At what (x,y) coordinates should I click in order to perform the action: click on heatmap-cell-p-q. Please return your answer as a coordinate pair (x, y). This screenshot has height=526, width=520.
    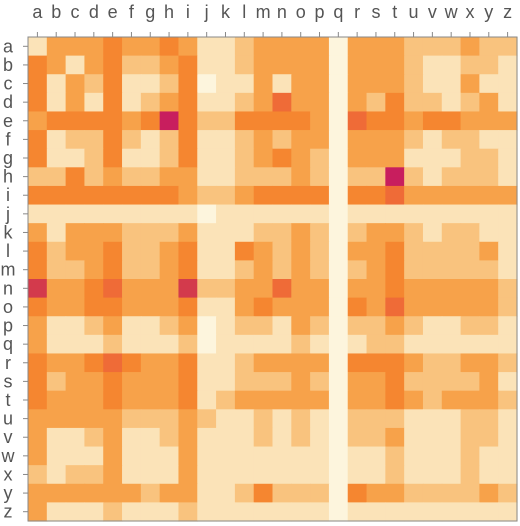
    Looking at the image, I should click on (338, 326).